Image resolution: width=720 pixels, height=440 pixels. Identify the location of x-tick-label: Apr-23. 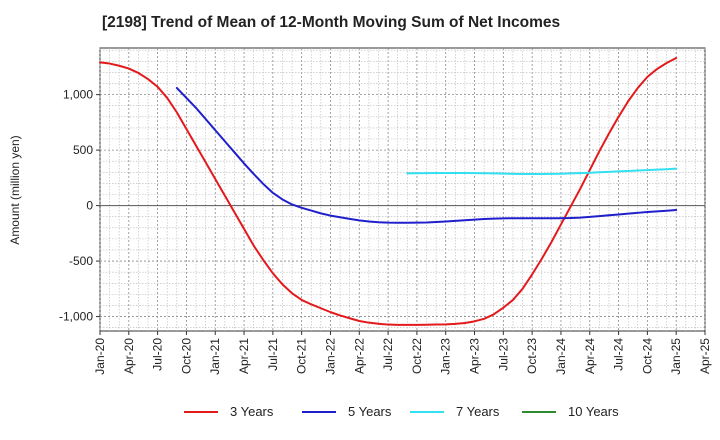
(475, 356).